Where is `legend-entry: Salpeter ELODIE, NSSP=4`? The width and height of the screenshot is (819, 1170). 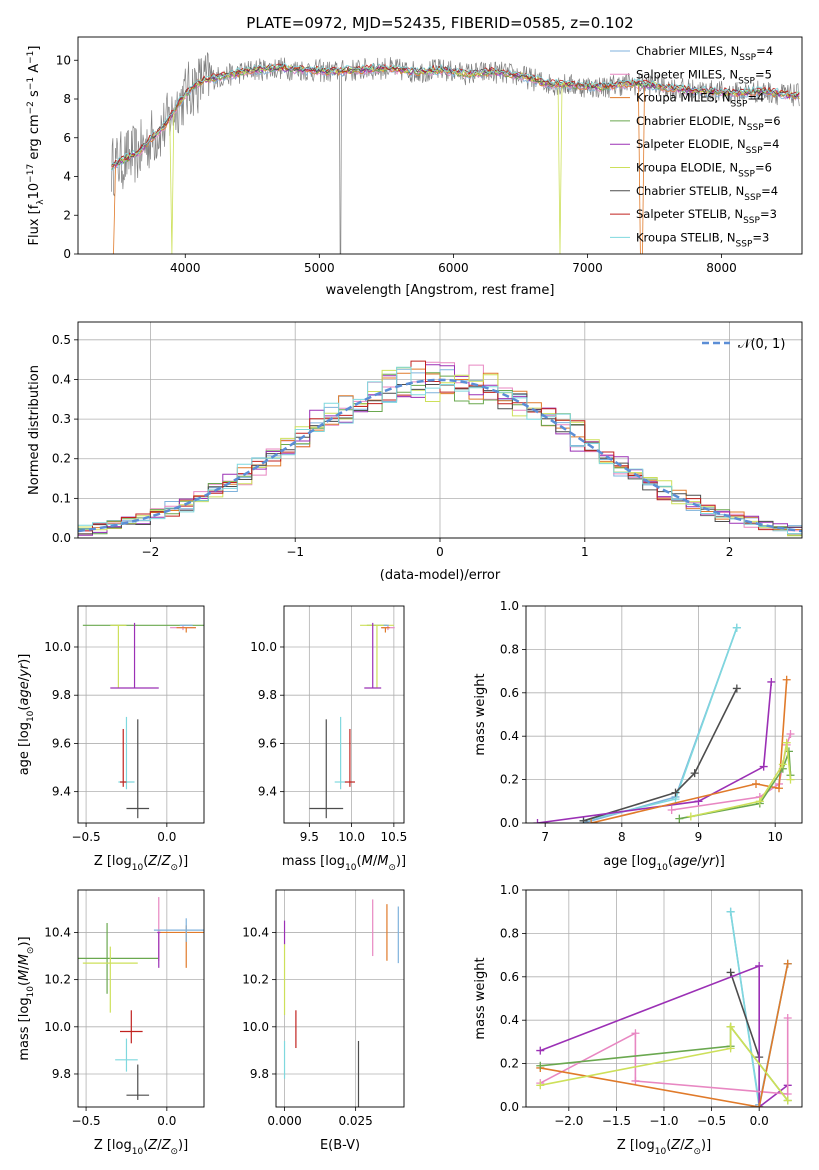 legend-entry: Salpeter ELODIE, NSSP=4 is located at coordinates (707, 146).